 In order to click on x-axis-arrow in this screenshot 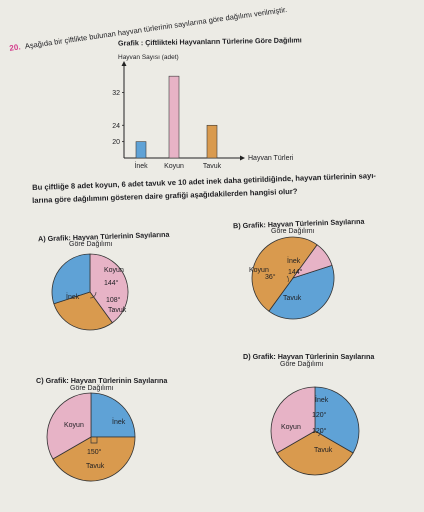, I will do `click(242, 158)`.